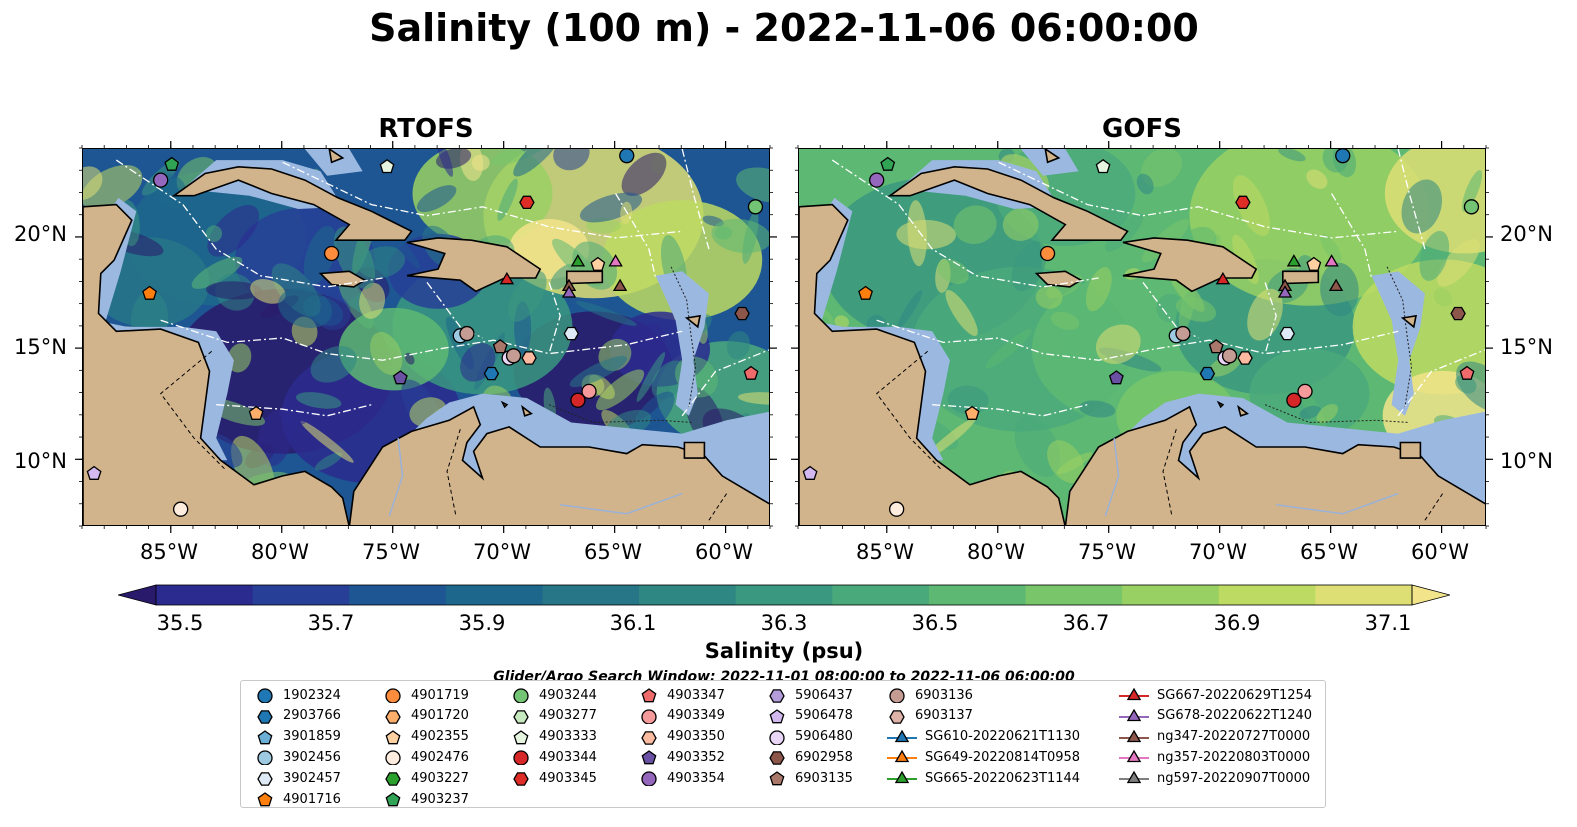  Describe the element at coordinates (1086, 623) in the screenshot. I see `colorbar-tick: 36.7` at that location.